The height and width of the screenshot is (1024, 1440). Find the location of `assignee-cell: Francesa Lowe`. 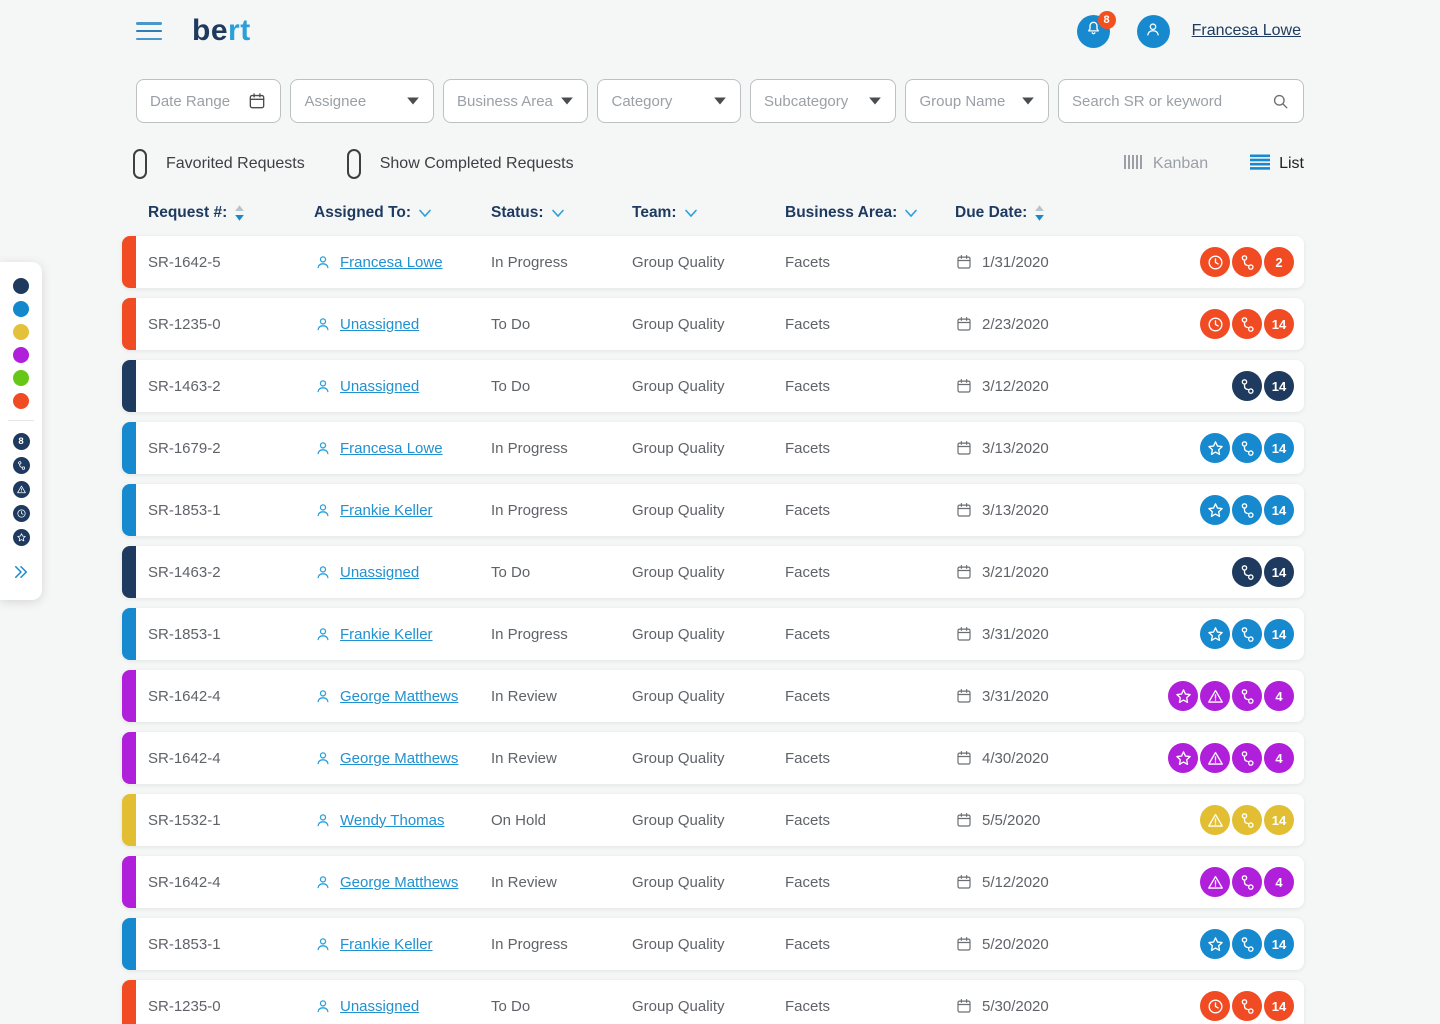

assignee-cell: Francesa Lowe is located at coordinates (402, 262).